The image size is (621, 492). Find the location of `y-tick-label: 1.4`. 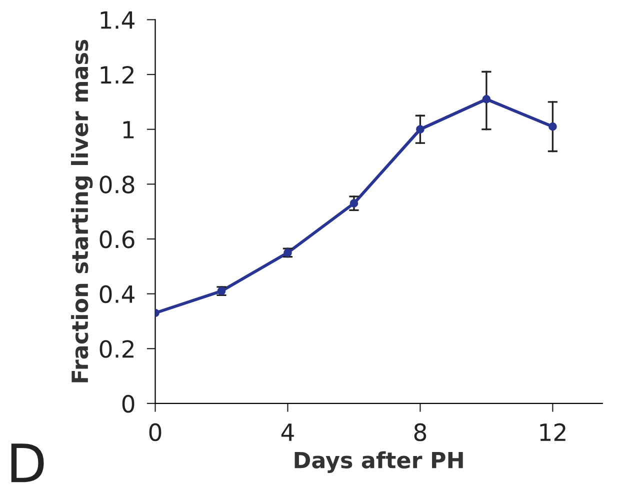

y-tick-label: 1.4 is located at coordinates (117, 20).